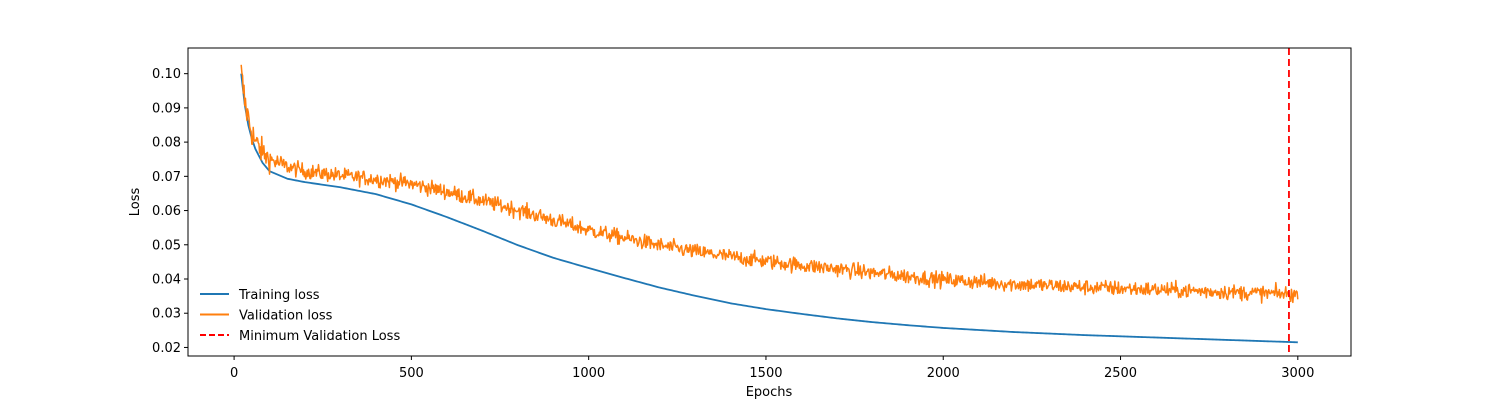 This screenshot has height=400, width=1500. Describe the element at coordinates (166, 74) in the screenshot. I see `y-tick-label: 0.10` at that location.